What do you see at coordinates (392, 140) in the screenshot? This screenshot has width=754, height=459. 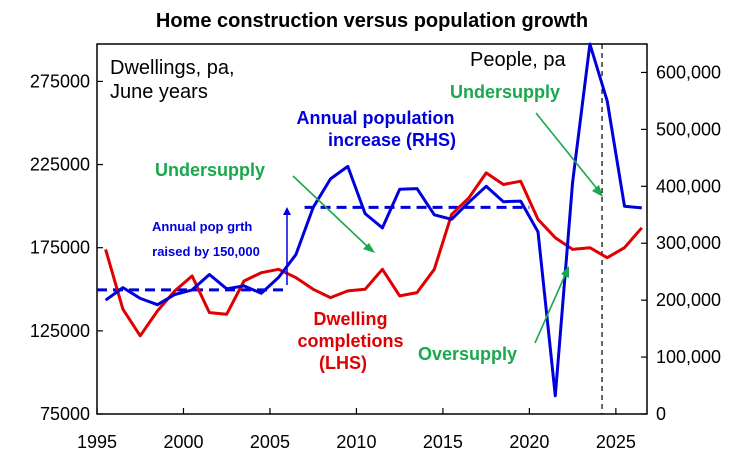 I see `population-label-line-2: increase (RHS)` at bounding box center [392, 140].